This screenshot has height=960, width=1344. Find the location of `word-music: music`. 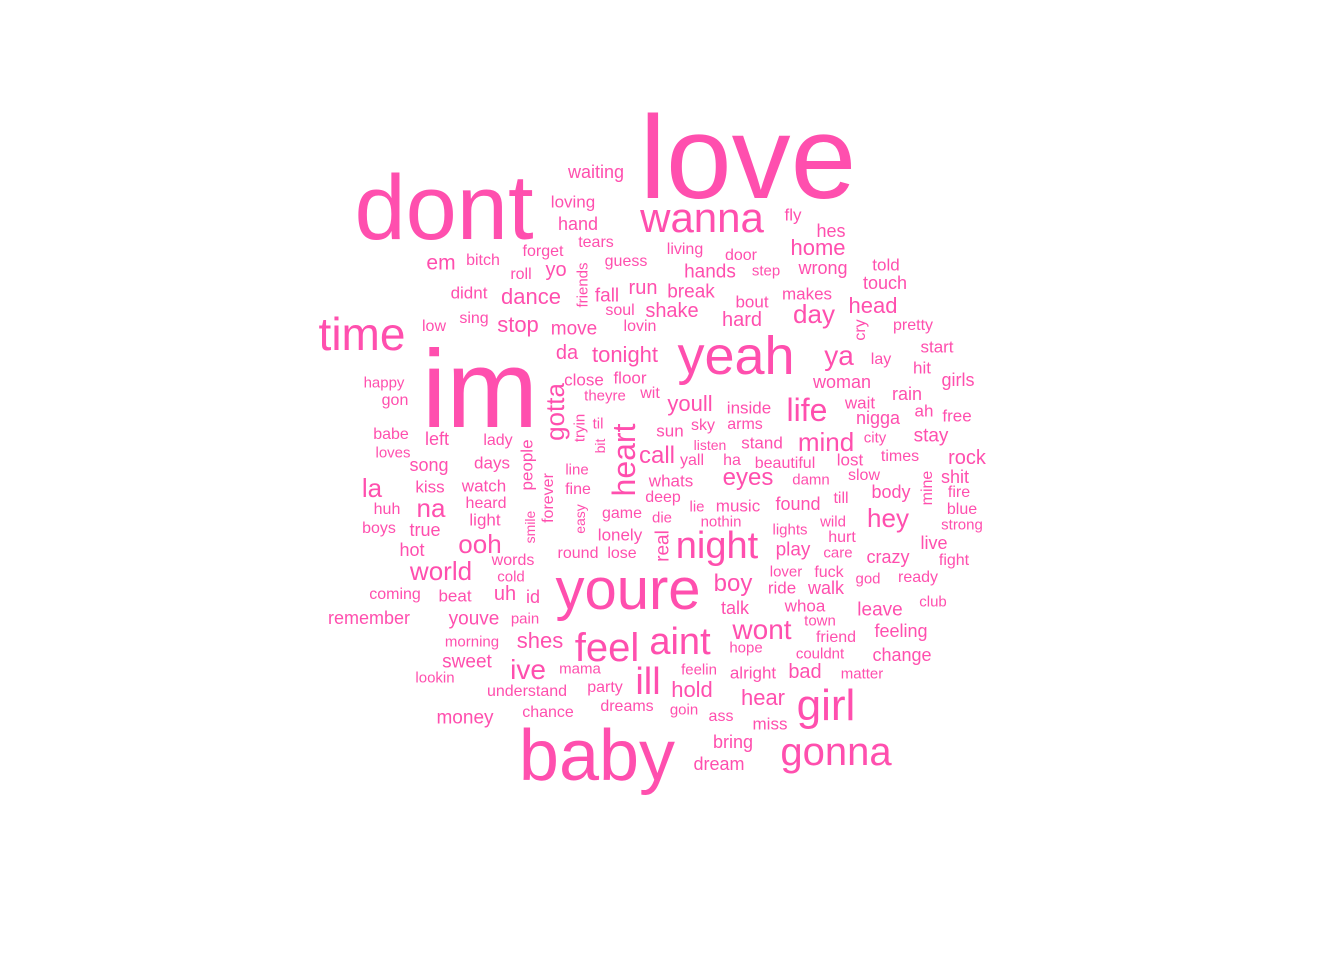

word-music: music is located at coordinates (738, 506).